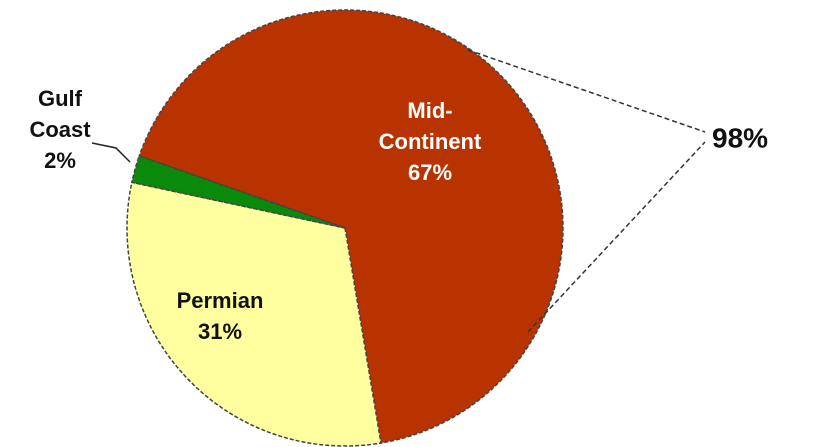  What do you see at coordinates (111, 152) in the screenshot?
I see `leader-line` at bounding box center [111, 152].